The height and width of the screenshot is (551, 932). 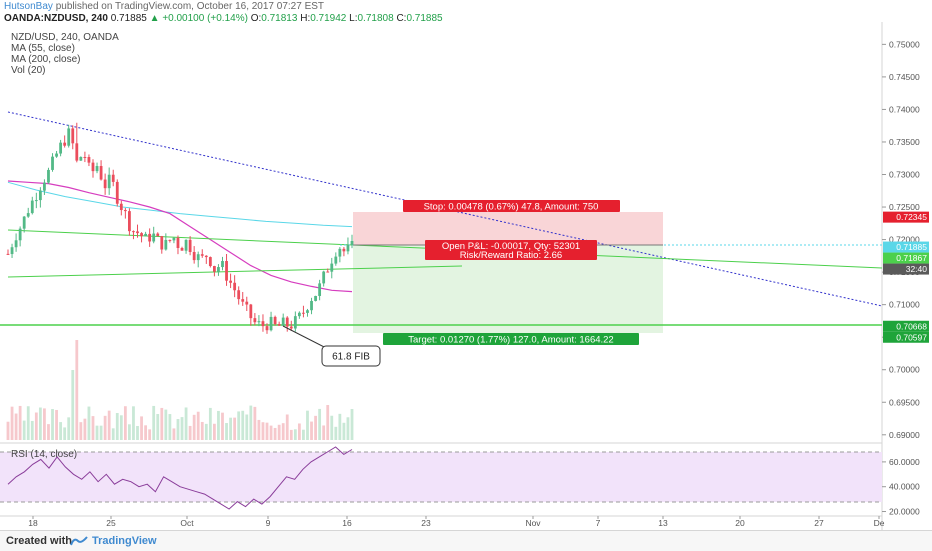 What do you see at coordinates (328, 18) in the screenshot?
I see `high-value: 0.71942` at bounding box center [328, 18].